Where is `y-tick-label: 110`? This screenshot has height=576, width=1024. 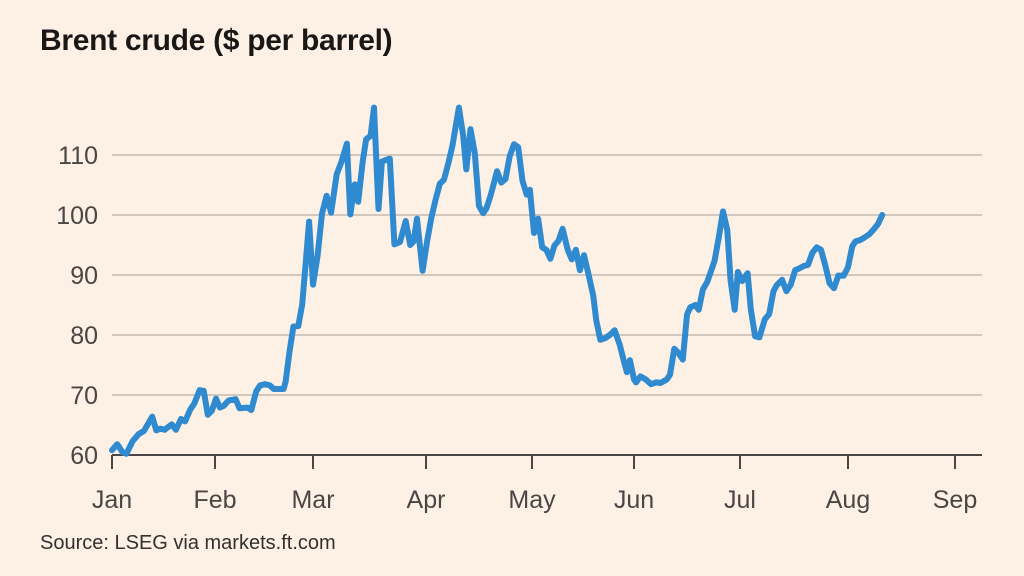 y-tick-label: 110 is located at coordinates (78, 156).